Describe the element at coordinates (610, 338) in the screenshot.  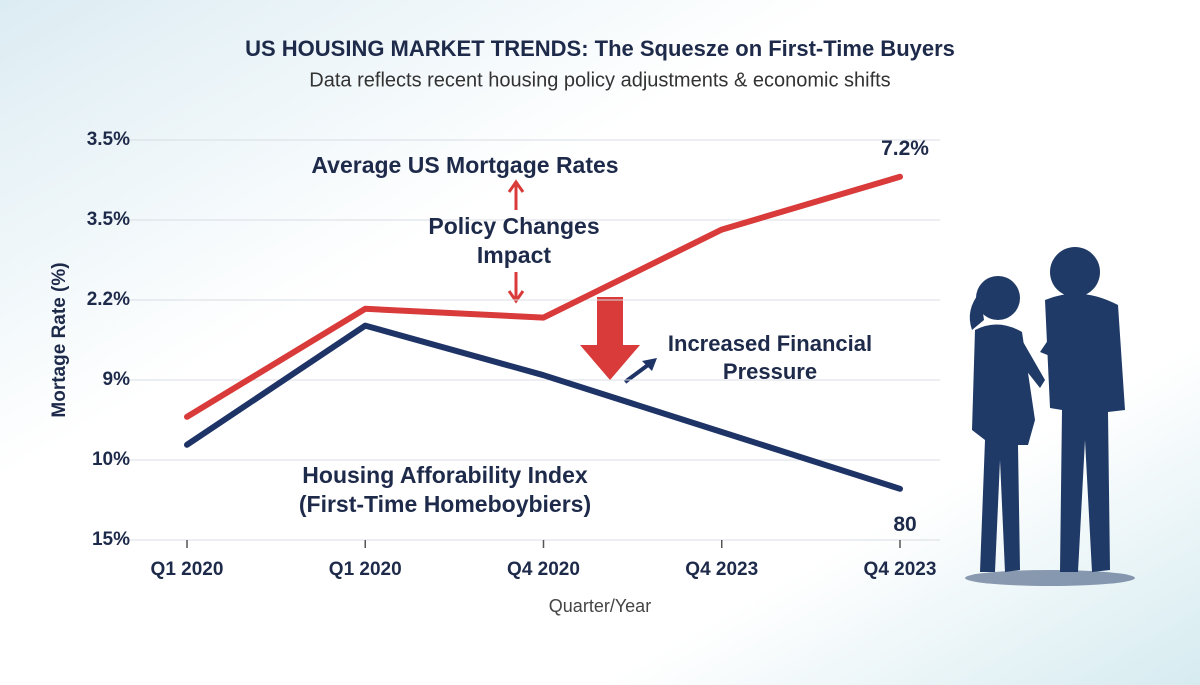
I see `pressure-arrow` at that location.